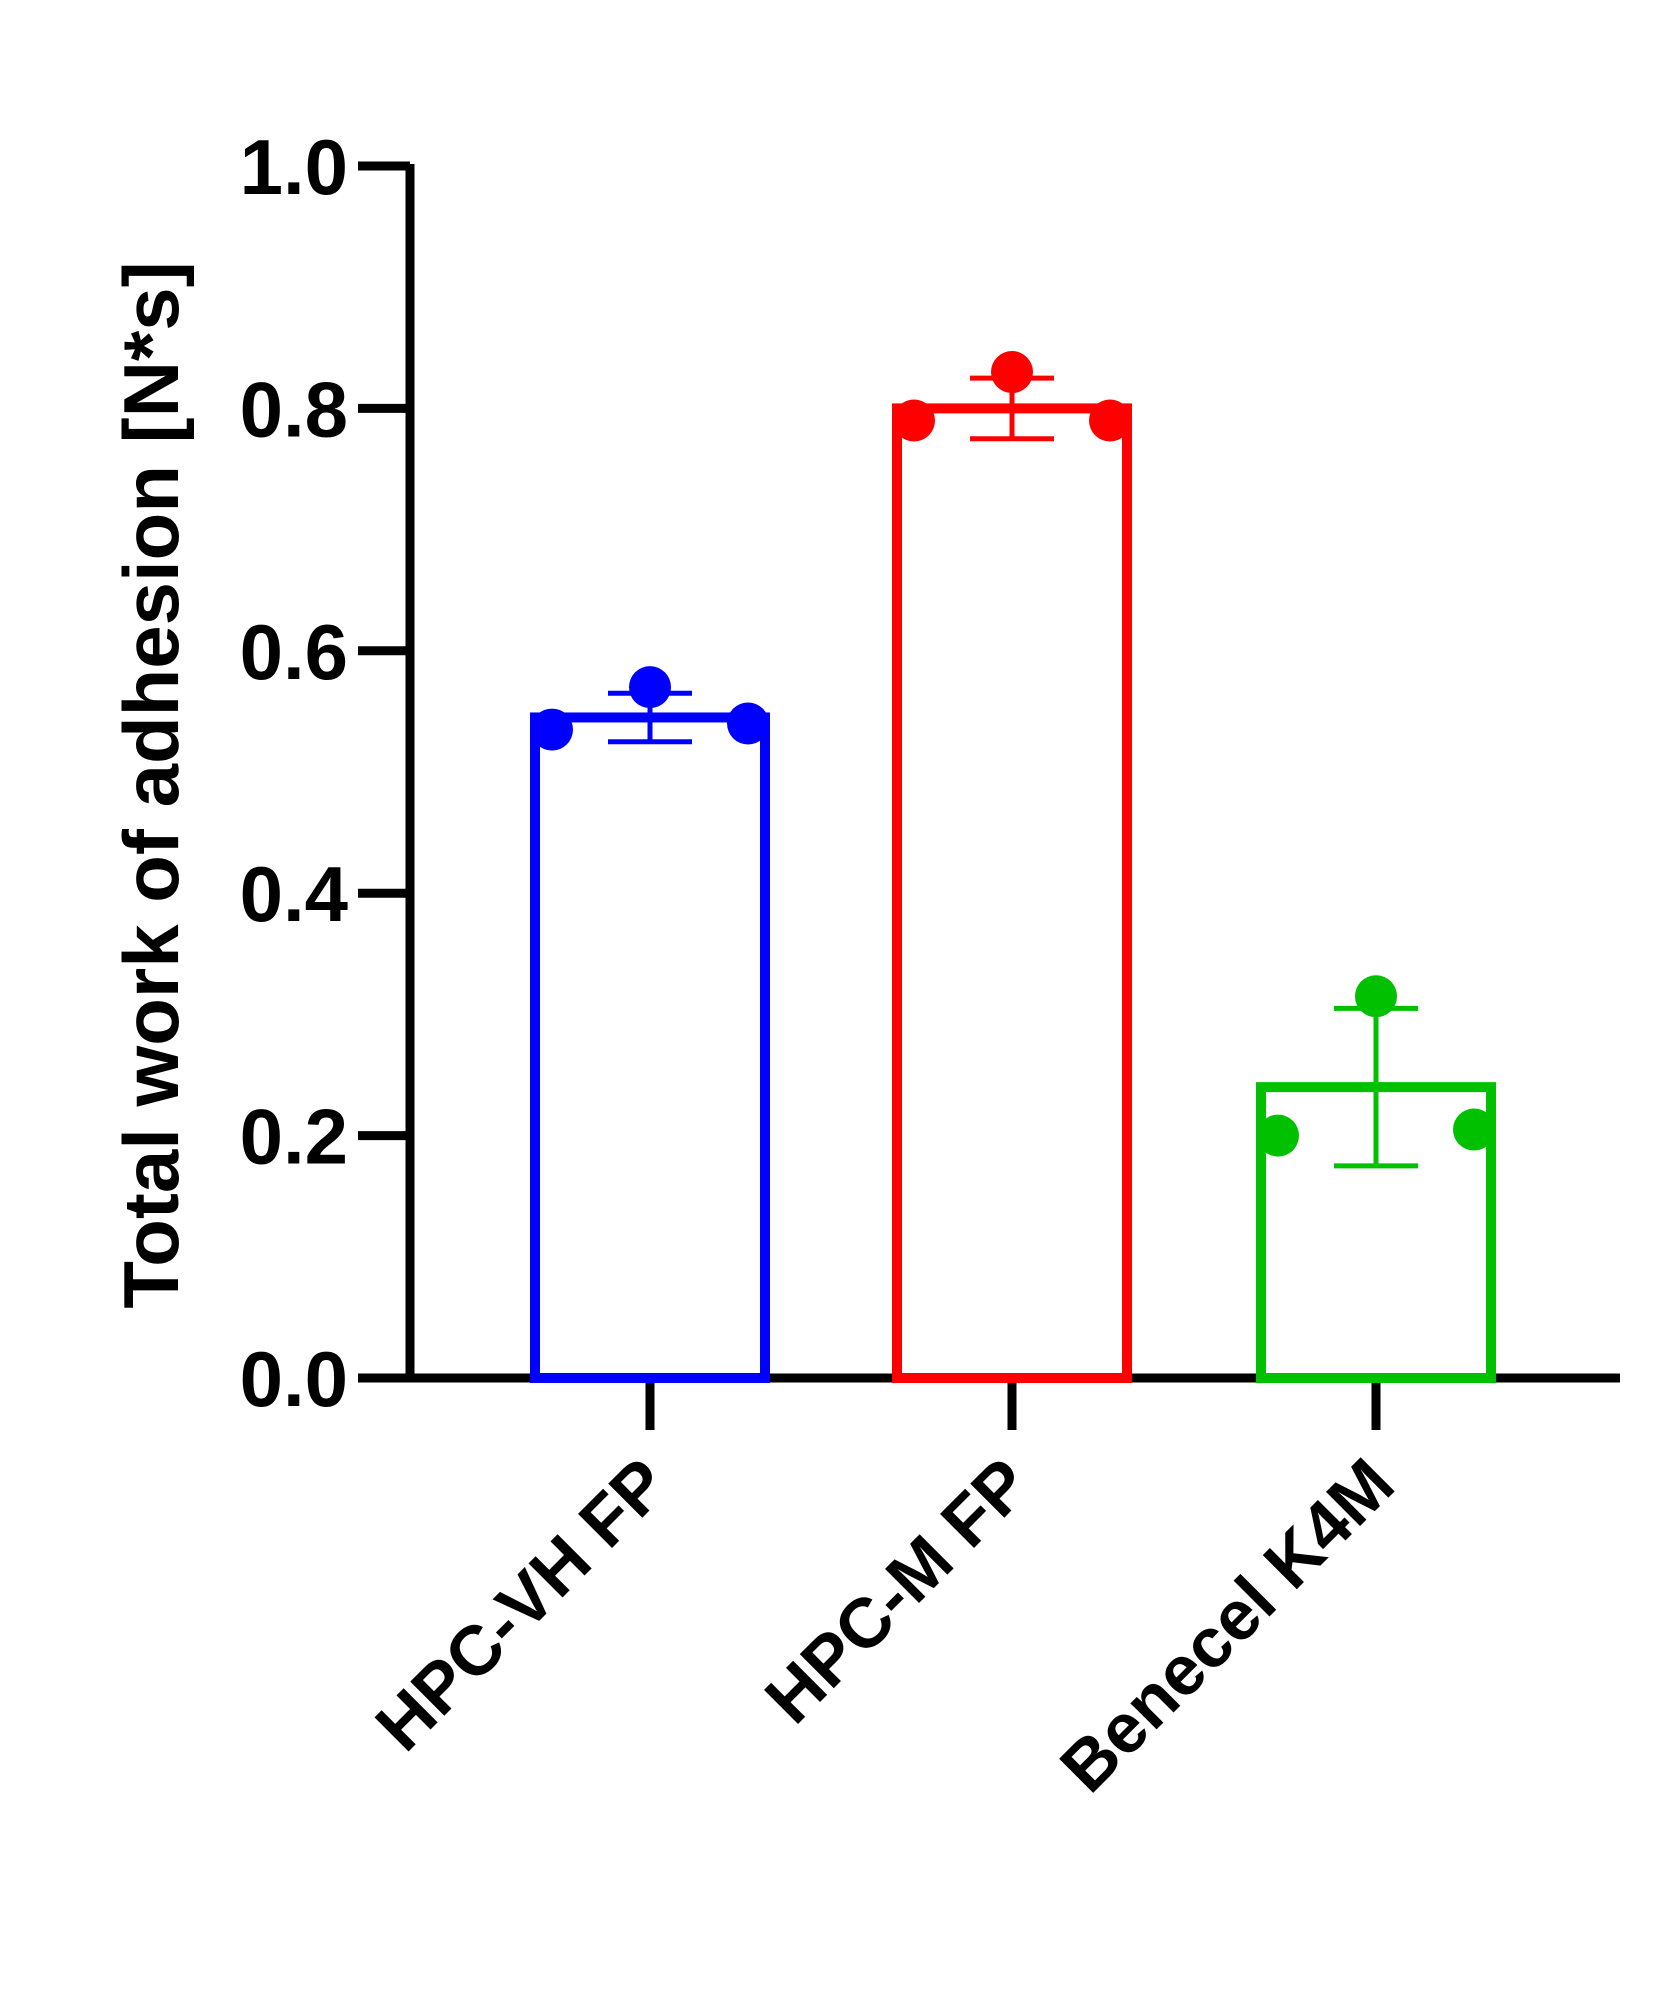 This screenshot has width=1673, height=2002. What do you see at coordinates (294, 409) in the screenshot?
I see `y-tick-label: 0.8` at bounding box center [294, 409].